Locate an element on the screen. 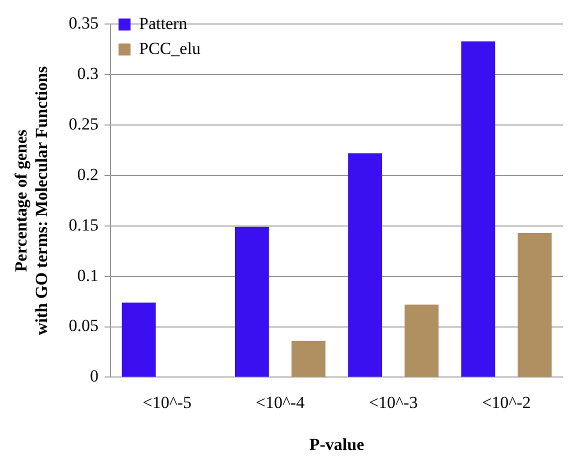  x-axis-title: P-value is located at coordinates (337, 444).